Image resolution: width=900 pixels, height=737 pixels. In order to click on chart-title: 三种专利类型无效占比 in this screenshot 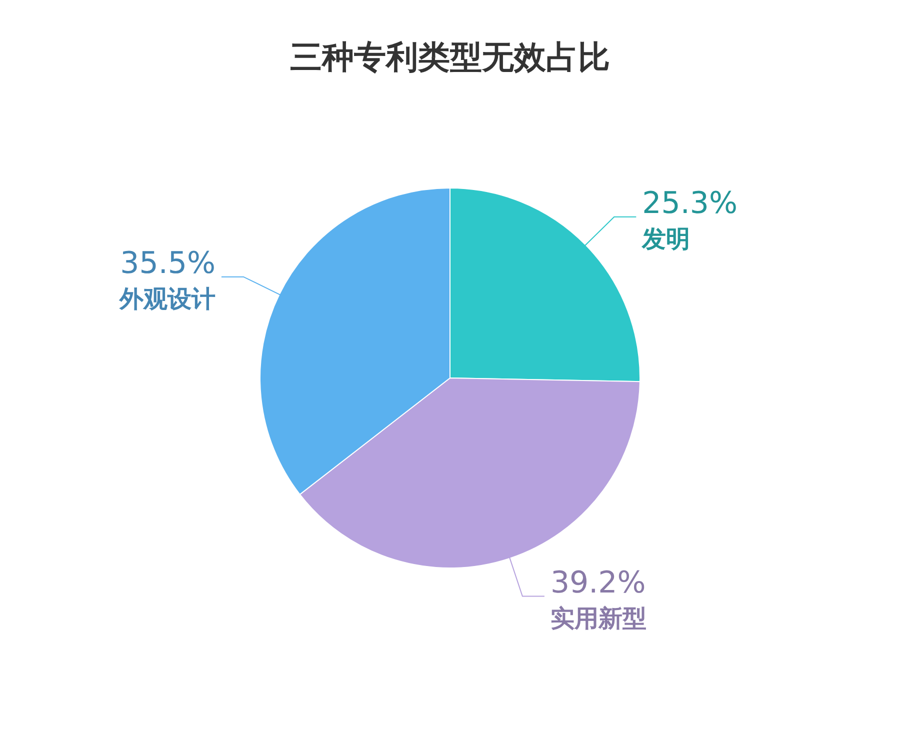, I will do `click(450, 57)`.